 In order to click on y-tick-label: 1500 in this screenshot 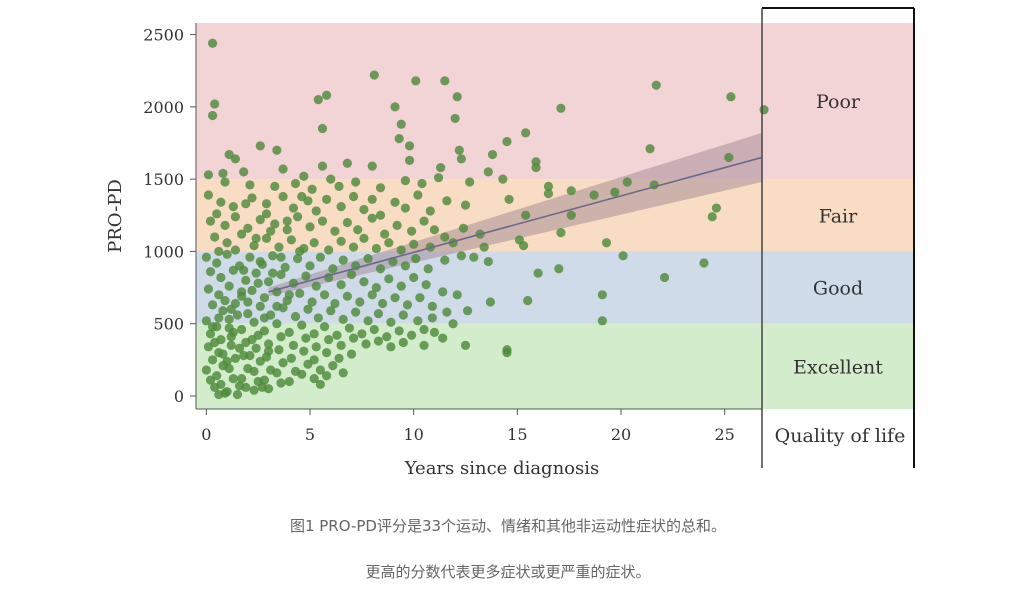, I will do `click(163, 179)`.